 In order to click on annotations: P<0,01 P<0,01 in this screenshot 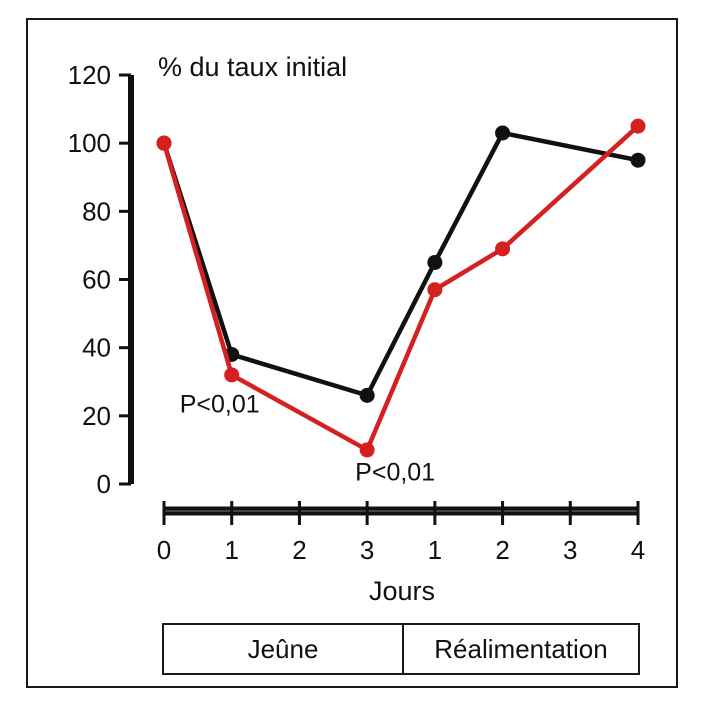, I will do `click(307, 438)`.